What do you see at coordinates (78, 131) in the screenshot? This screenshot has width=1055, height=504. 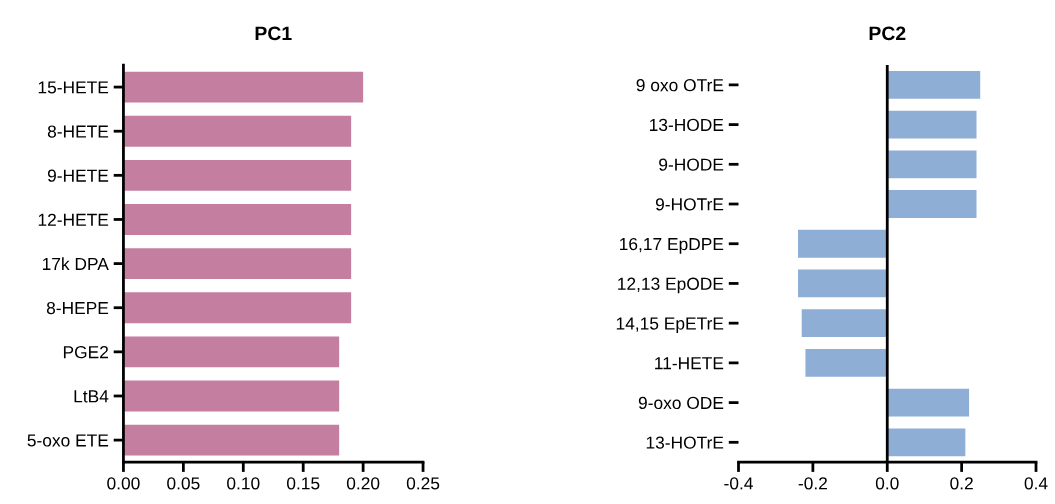 I see `y-tick-label: 8-HETE` at bounding box center [78, 131].